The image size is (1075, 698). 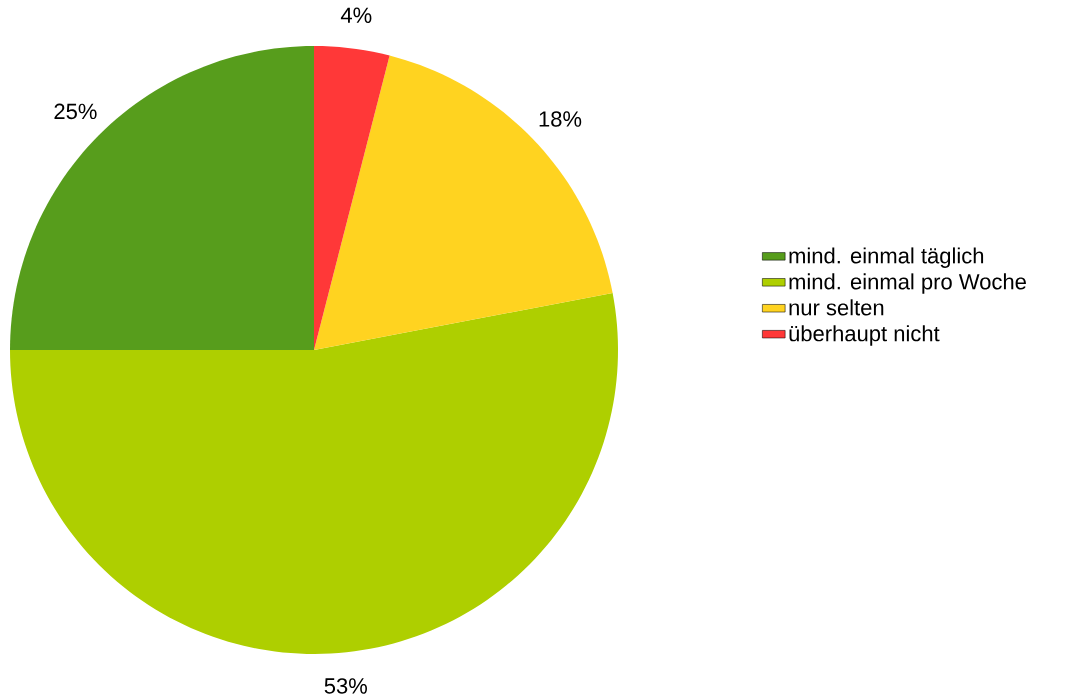 What do you see at coordinates (75, 111) in the screenshot?
I see `data-label: 25%` at bounding box center [75, 111].